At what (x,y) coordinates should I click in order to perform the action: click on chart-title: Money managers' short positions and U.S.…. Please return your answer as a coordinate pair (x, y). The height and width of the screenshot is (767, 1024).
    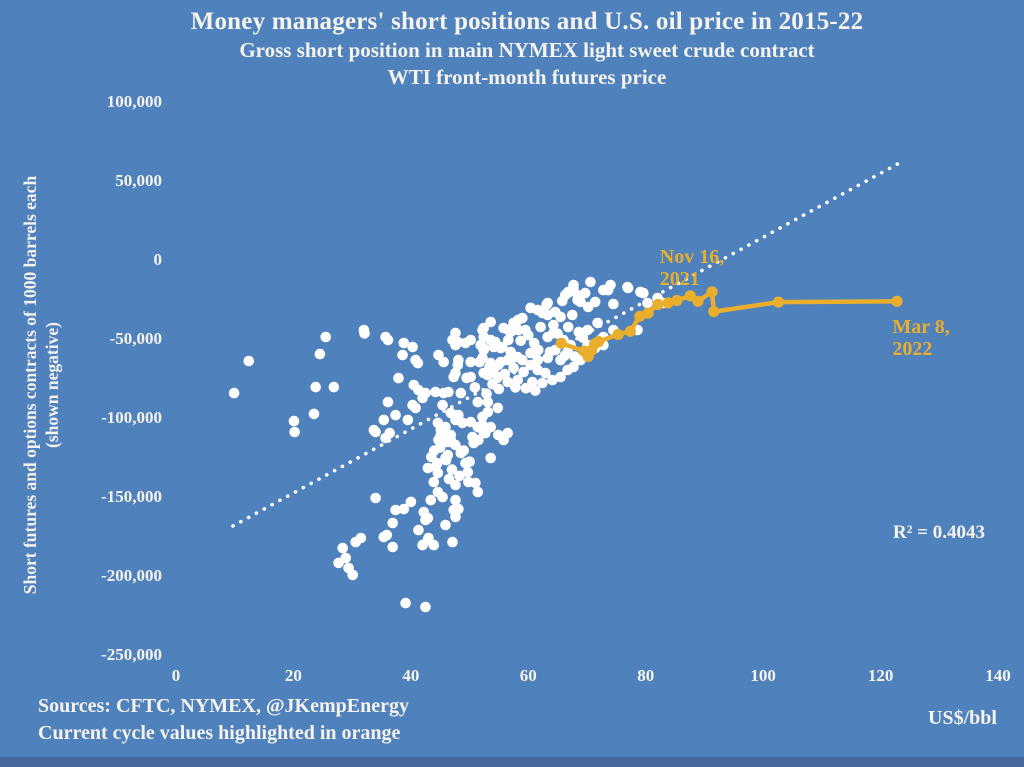
    Looking at the image, I should click on (527, 21).